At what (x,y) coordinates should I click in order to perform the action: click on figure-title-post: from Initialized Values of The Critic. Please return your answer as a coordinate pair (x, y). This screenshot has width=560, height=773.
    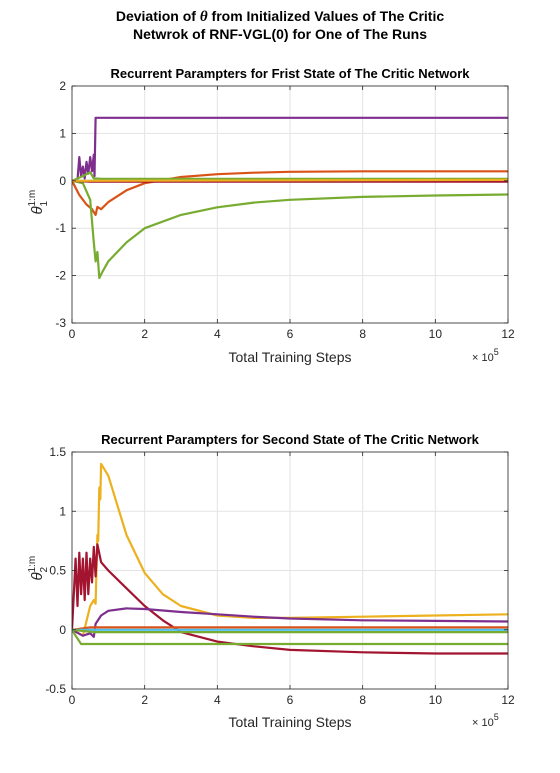
    Looking at the image, I should click on (326, 16).